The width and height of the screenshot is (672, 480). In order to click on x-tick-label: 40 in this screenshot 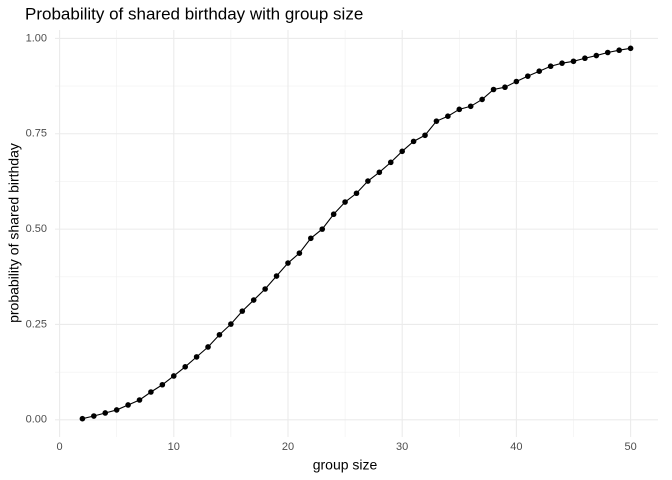, I will do `click(516, 447)`.